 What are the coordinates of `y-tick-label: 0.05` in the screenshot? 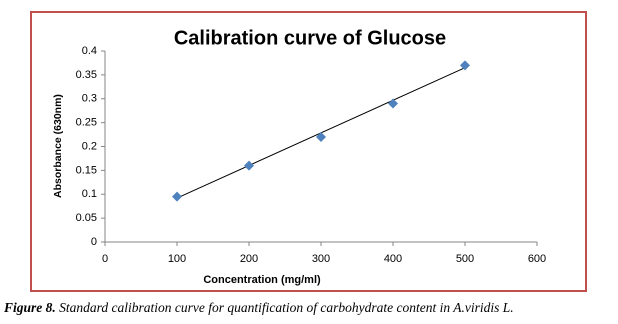 It's located at (86, 218).